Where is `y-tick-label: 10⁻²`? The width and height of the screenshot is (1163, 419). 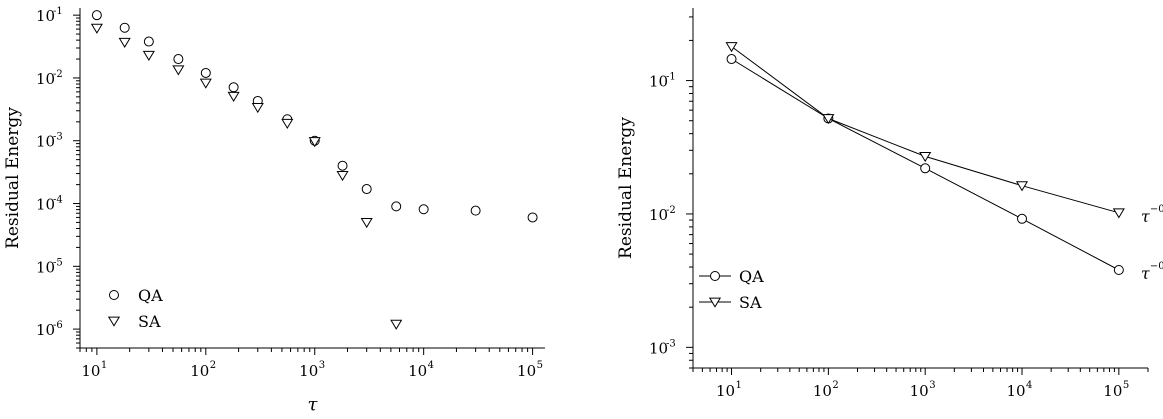
y-tick-label: 10⁻² is located at coordinates (49, 78).